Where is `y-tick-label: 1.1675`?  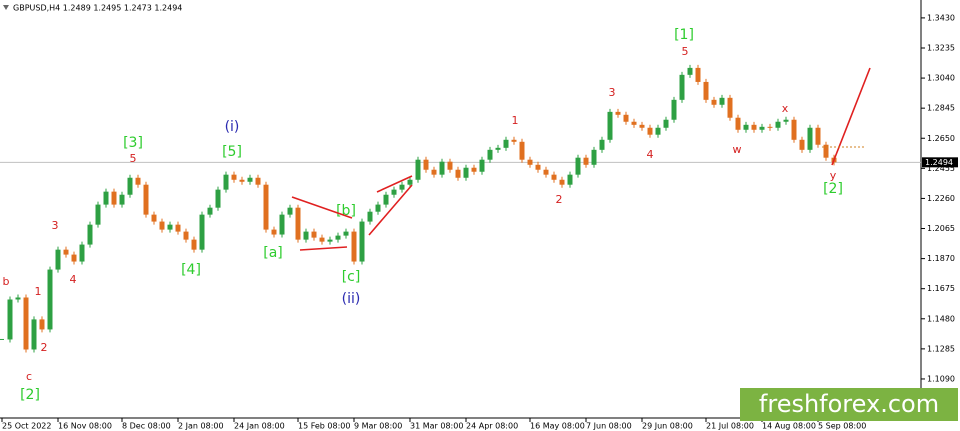
y-tick-label: 1.1675 is located at coordinates (941, 288).